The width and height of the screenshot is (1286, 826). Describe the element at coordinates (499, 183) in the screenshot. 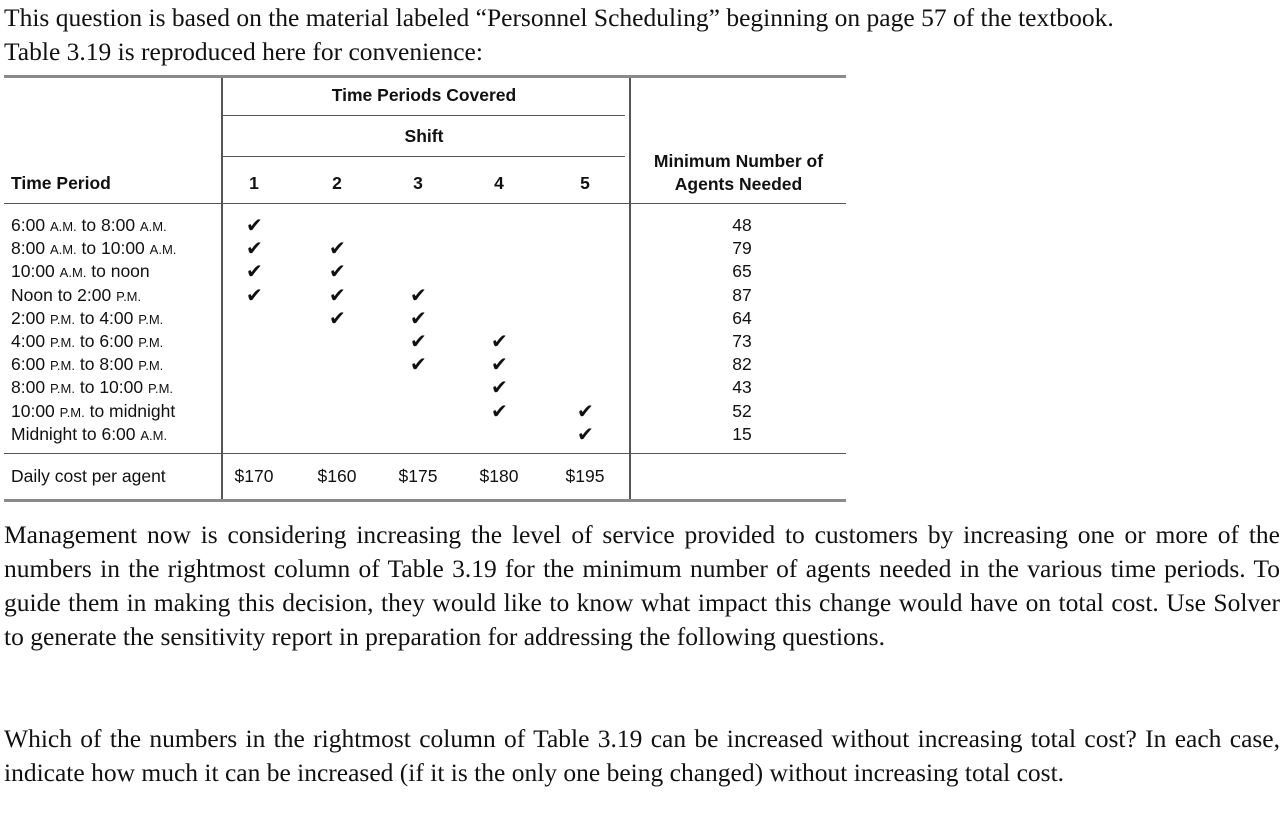

I see `shift-header-4: 4` at that location.